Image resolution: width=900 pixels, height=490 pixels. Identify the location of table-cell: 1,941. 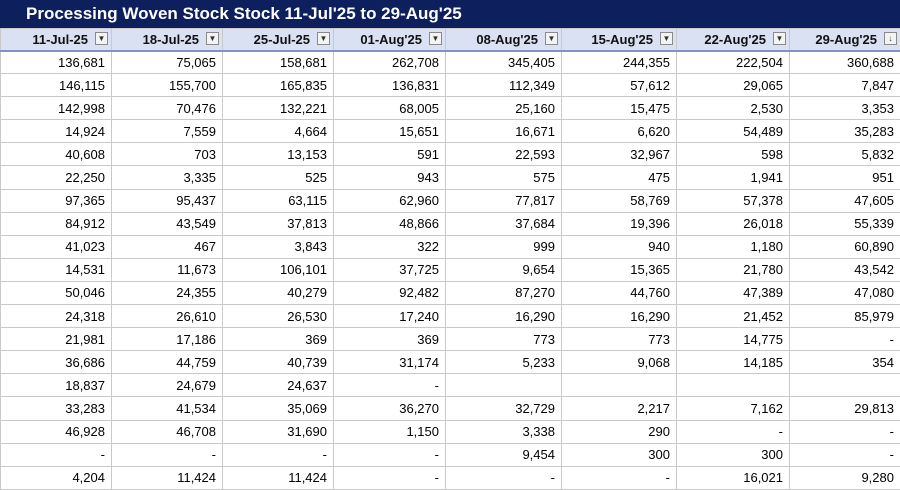
(733, 177).